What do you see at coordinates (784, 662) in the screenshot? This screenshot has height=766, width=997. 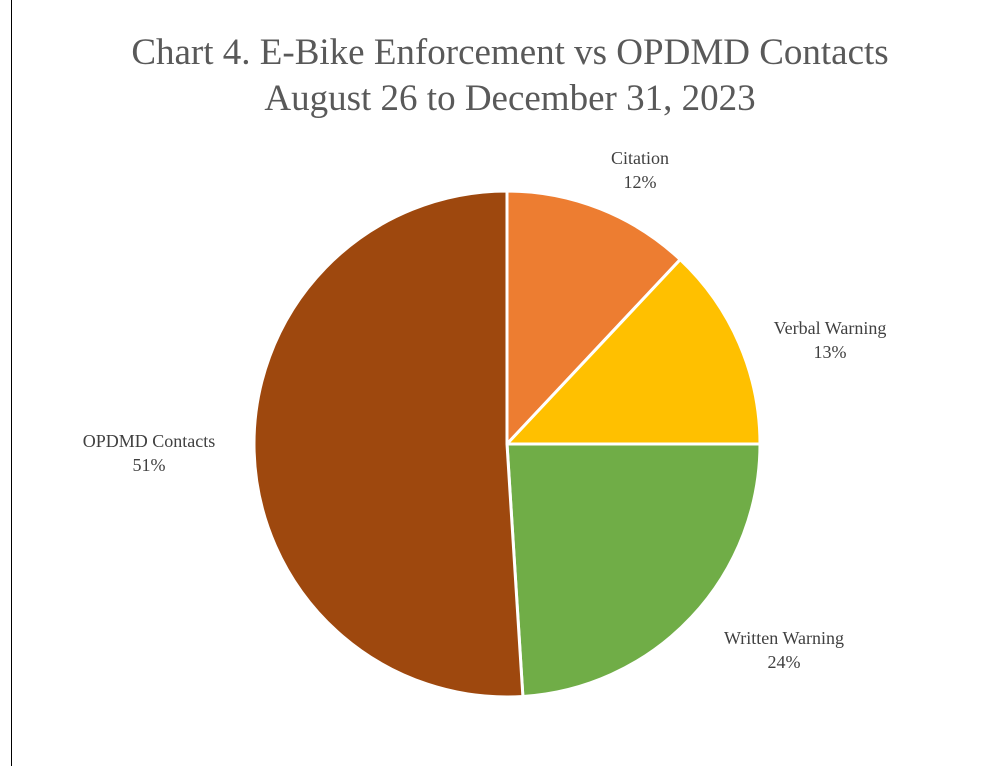 I see `slice-percent-label: 24%` at bounding box center [784, 662].